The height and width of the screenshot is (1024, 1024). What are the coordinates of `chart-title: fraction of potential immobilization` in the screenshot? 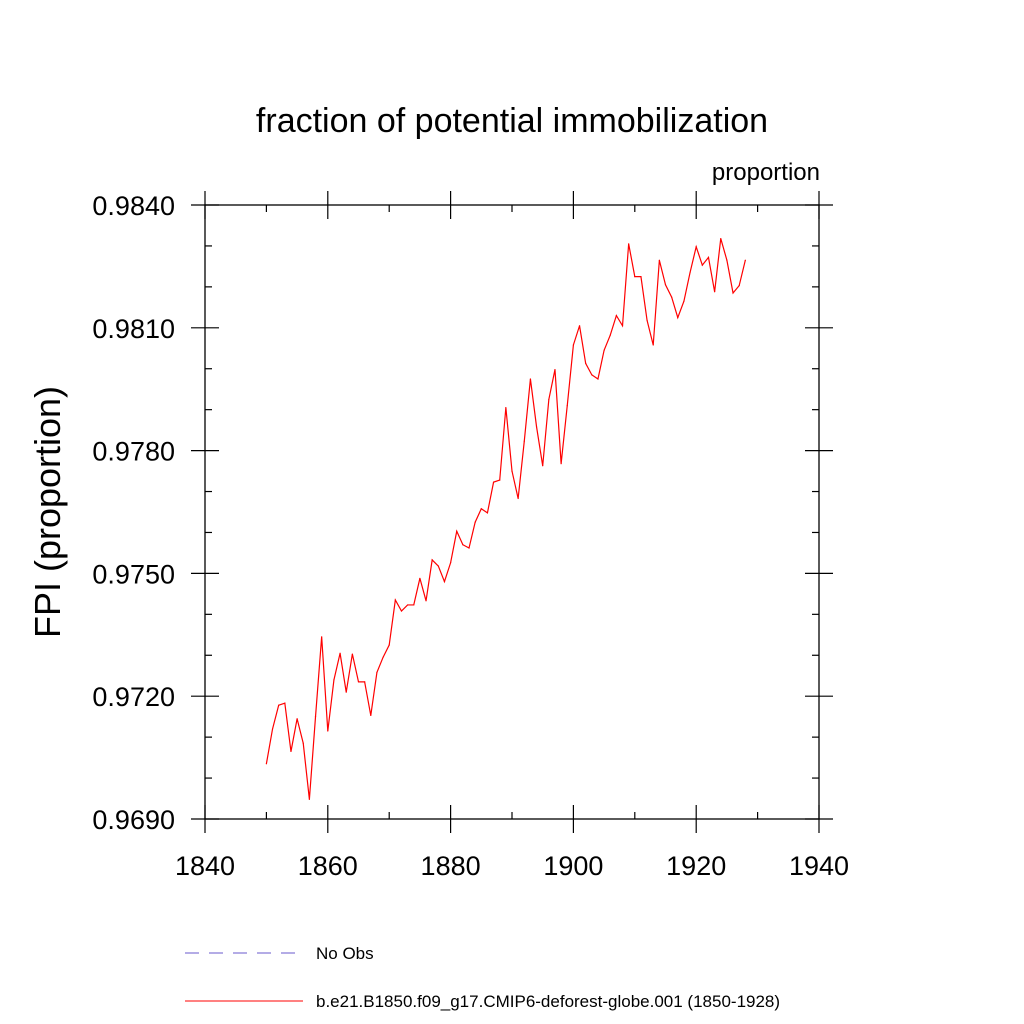 It's located at (512, 121).